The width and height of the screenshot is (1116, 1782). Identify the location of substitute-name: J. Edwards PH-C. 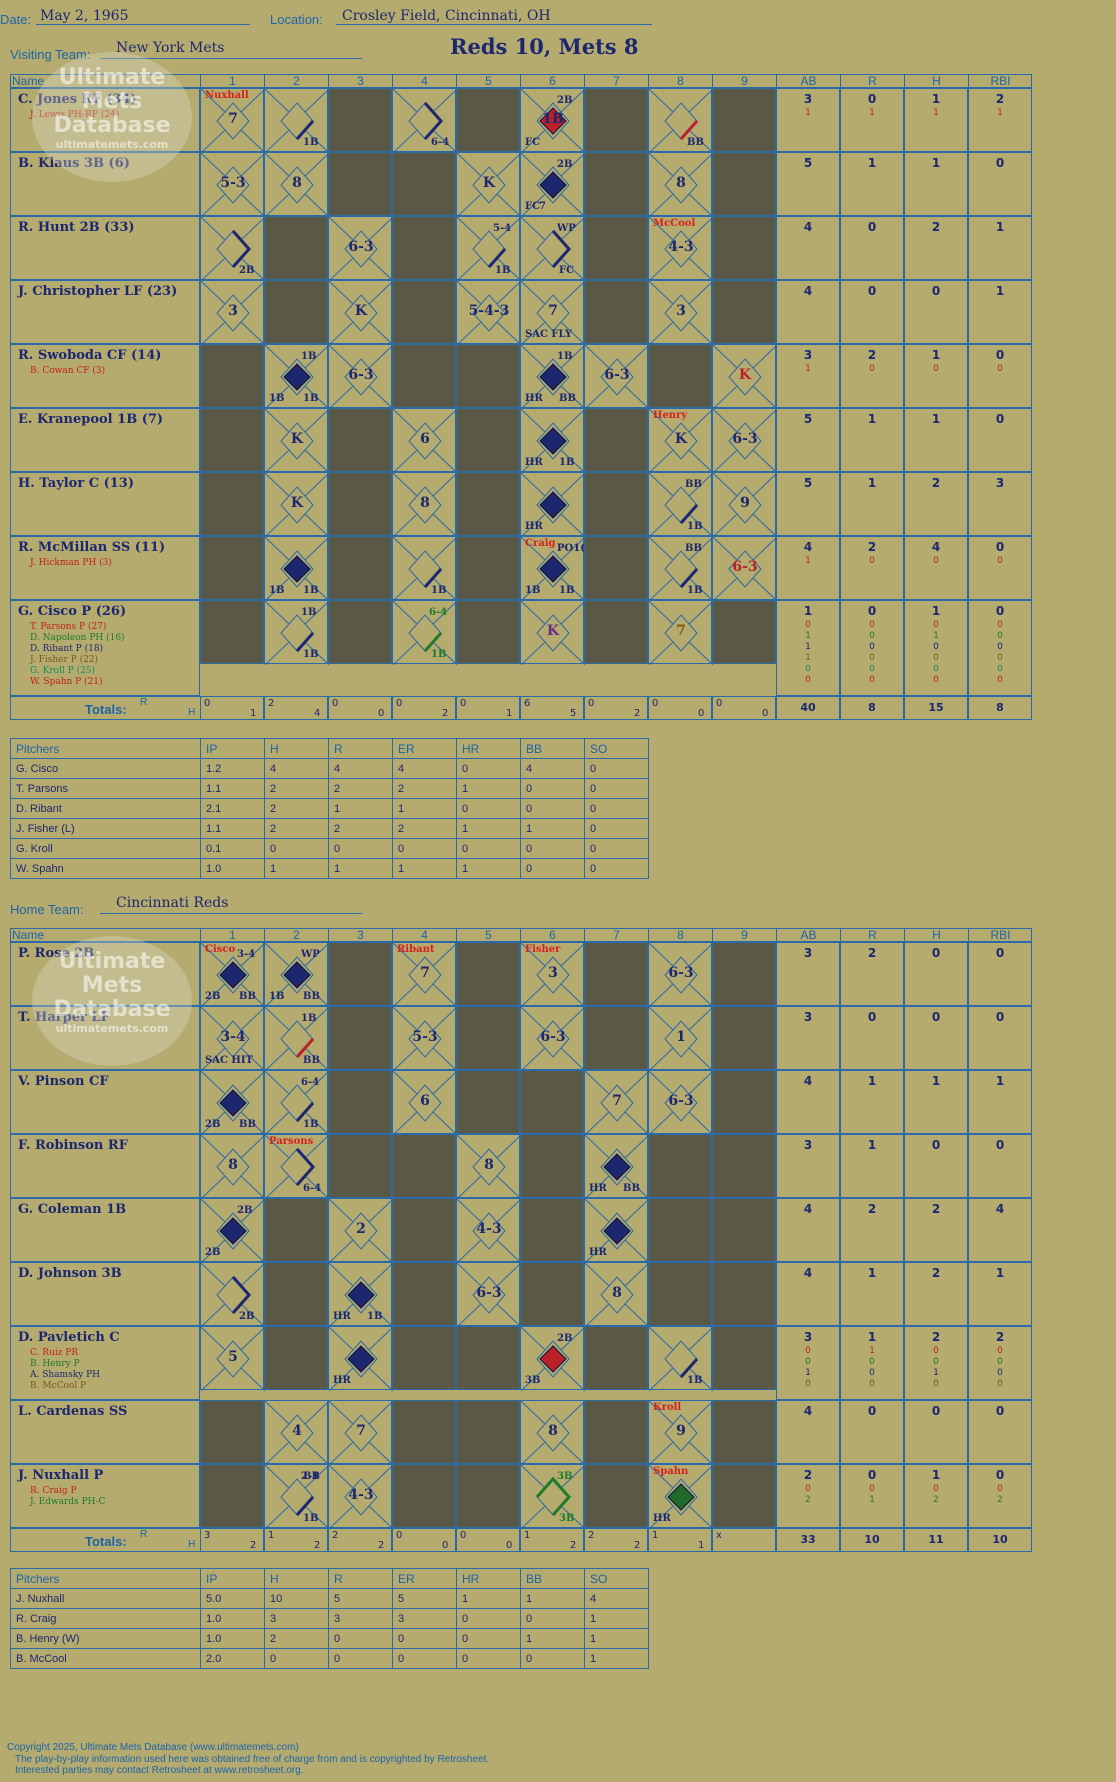
(68, 1502).